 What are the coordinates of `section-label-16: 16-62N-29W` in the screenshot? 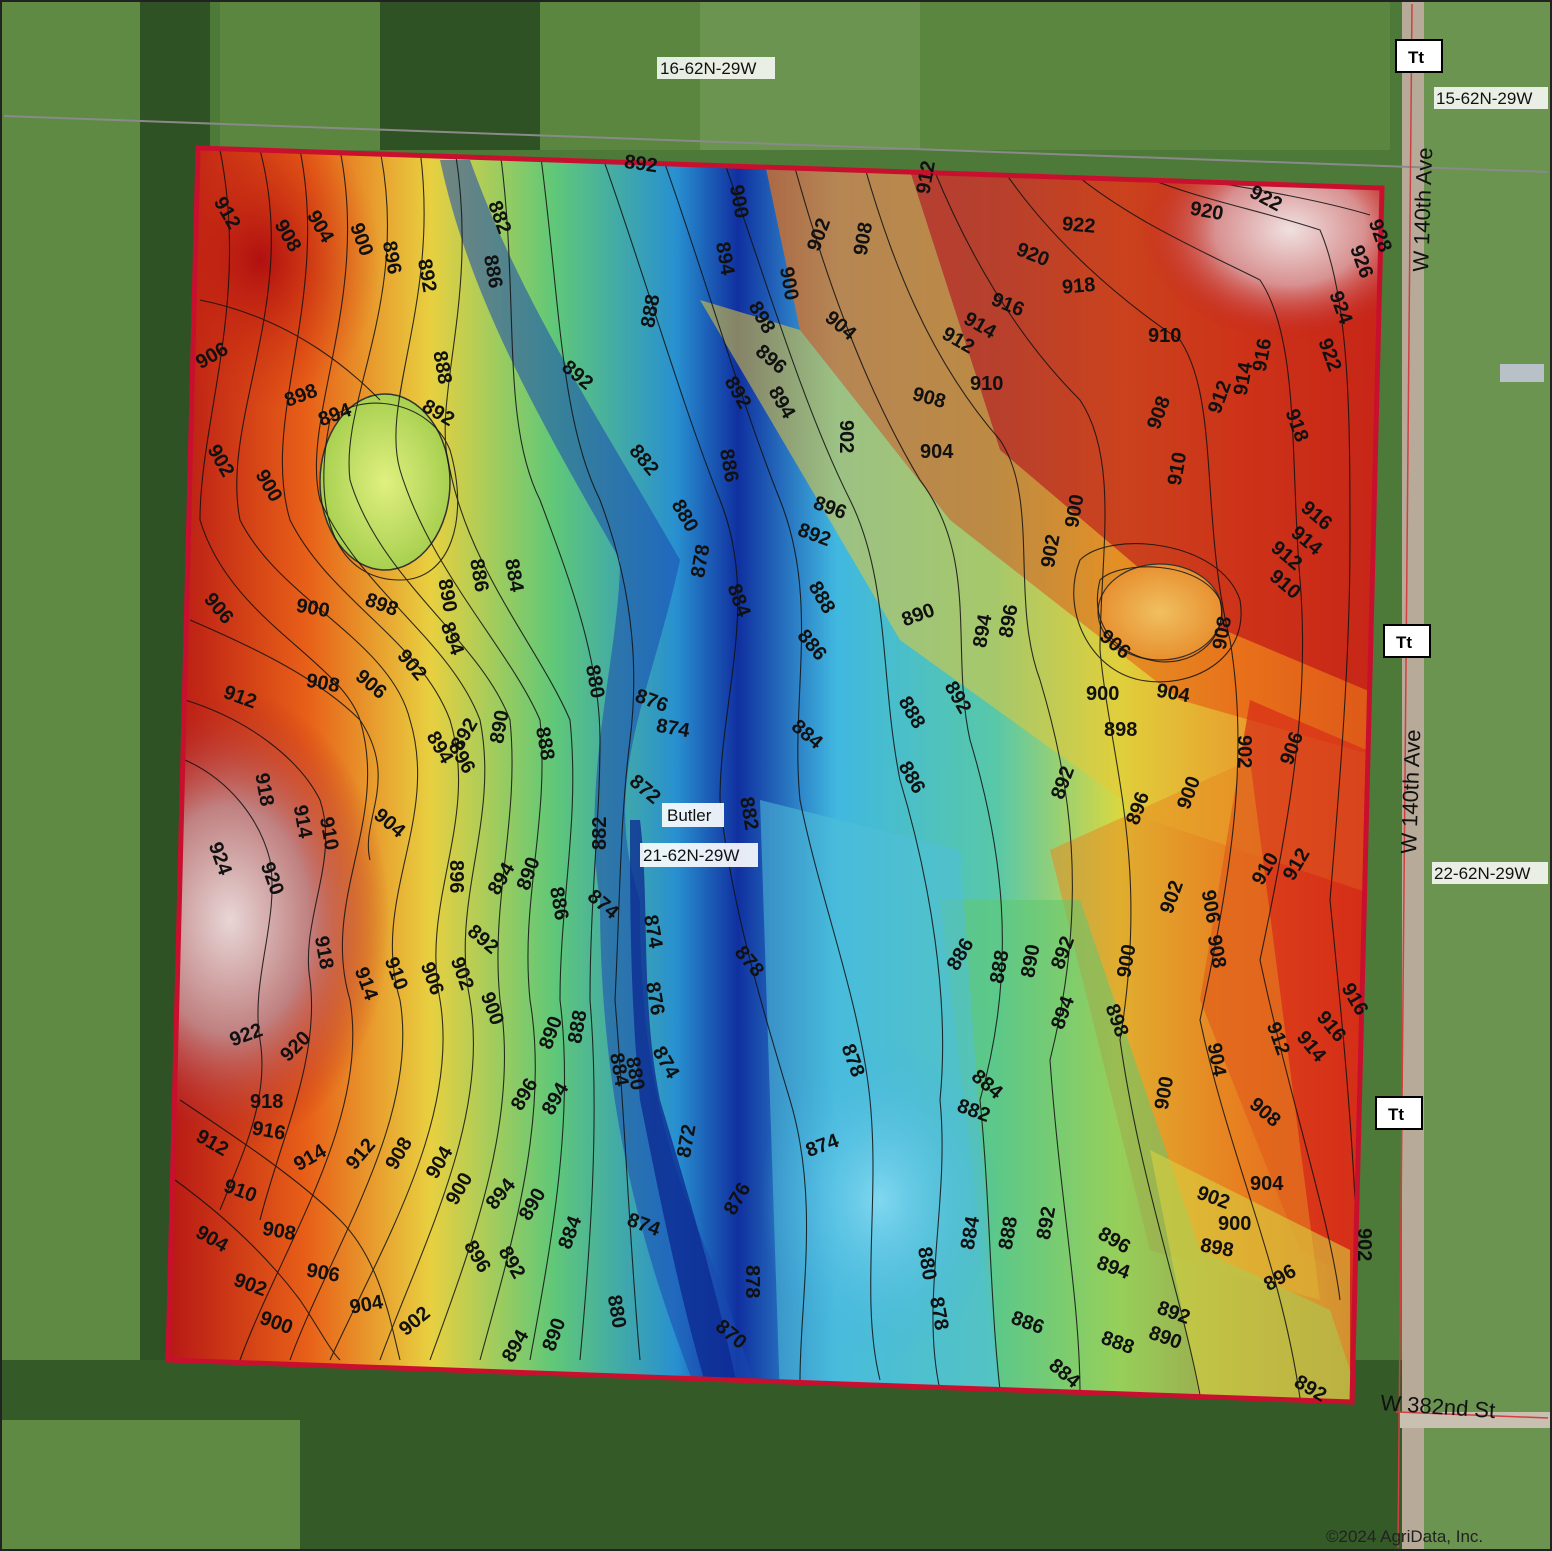 It's located at (716, 68).